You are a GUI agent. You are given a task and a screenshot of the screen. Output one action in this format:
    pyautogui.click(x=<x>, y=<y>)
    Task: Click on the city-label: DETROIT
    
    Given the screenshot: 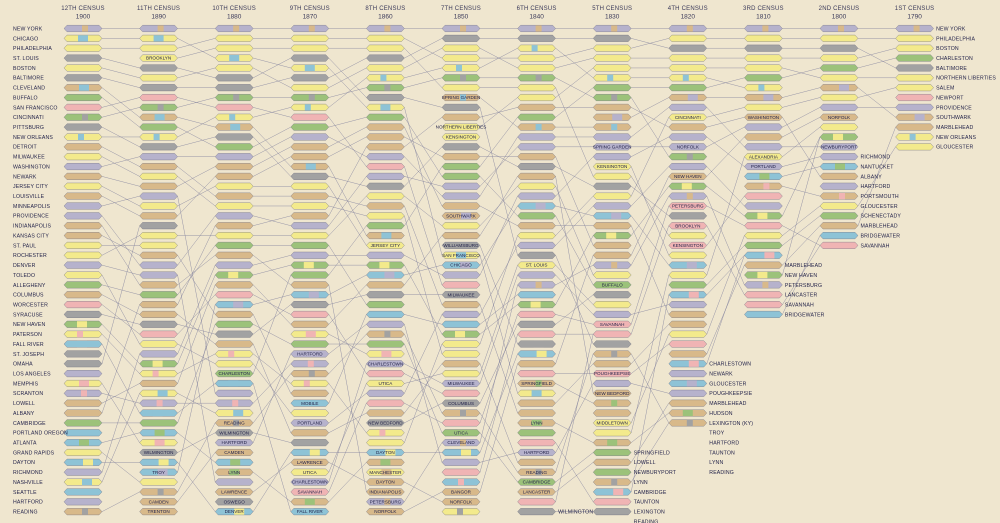 What is the action you would take?
    pyautogui.click(x=25, y=148)
    